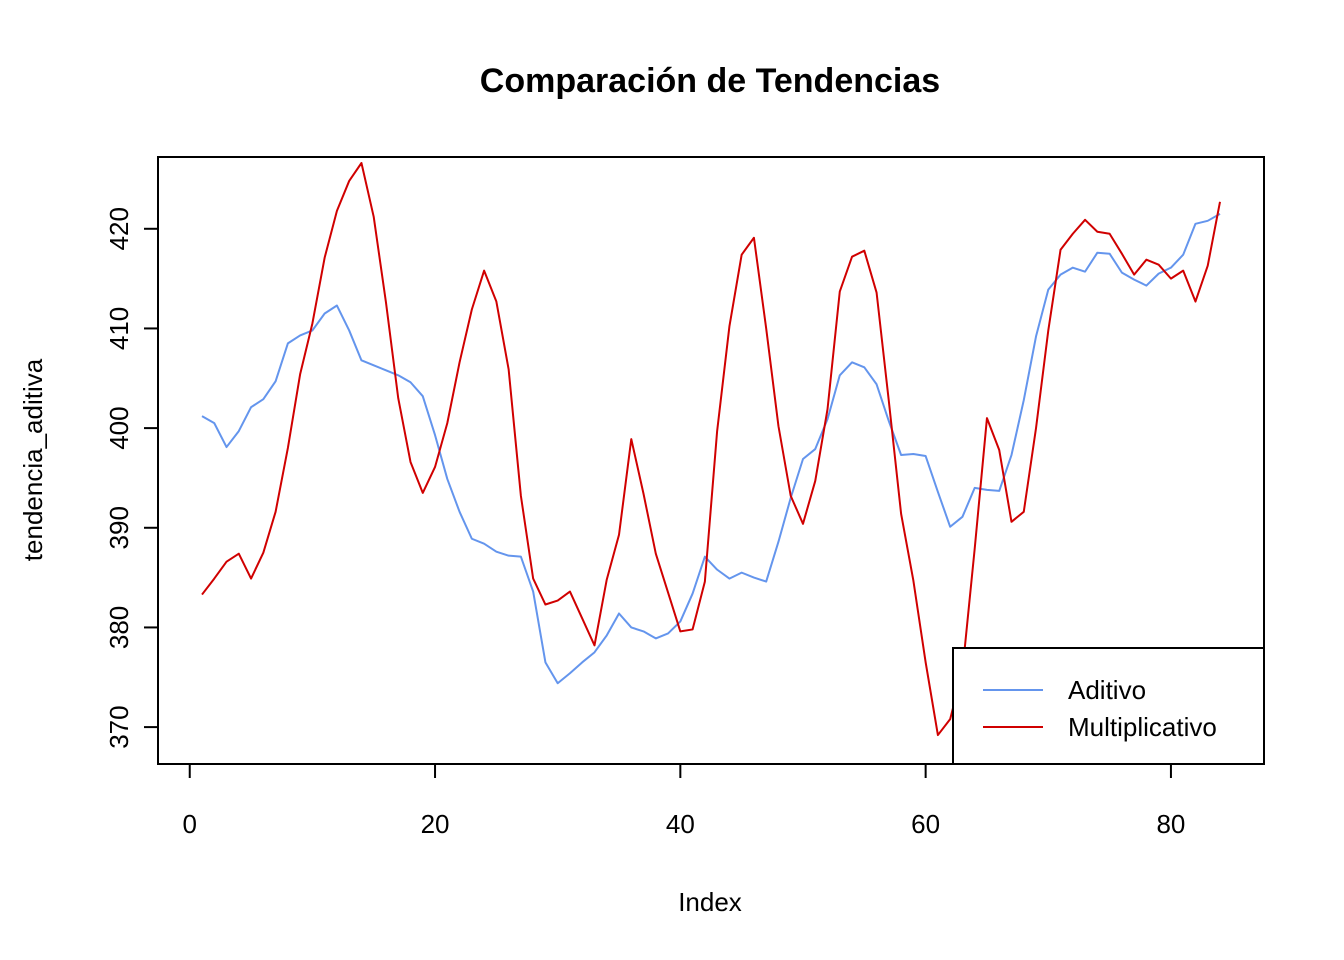 This screenshot has height=960, width=1344. What do you see at coordinates (119, 726) in the screenshot?
I see `y-tick-label: 370` at bounding box center [119, 726].